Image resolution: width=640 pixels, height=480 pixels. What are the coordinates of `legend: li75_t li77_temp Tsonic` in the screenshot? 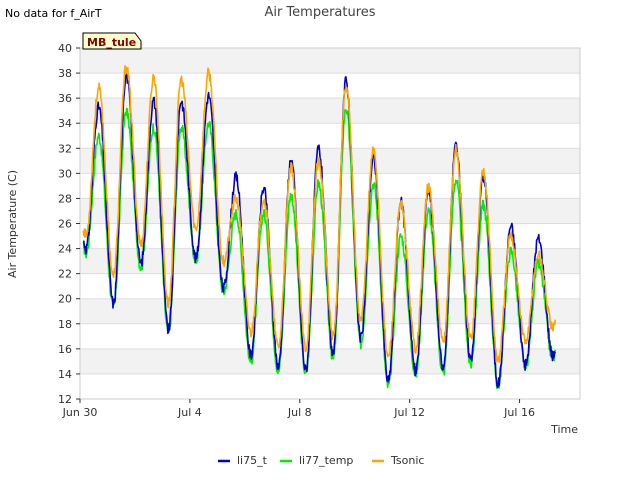 It's located at (321, 460).